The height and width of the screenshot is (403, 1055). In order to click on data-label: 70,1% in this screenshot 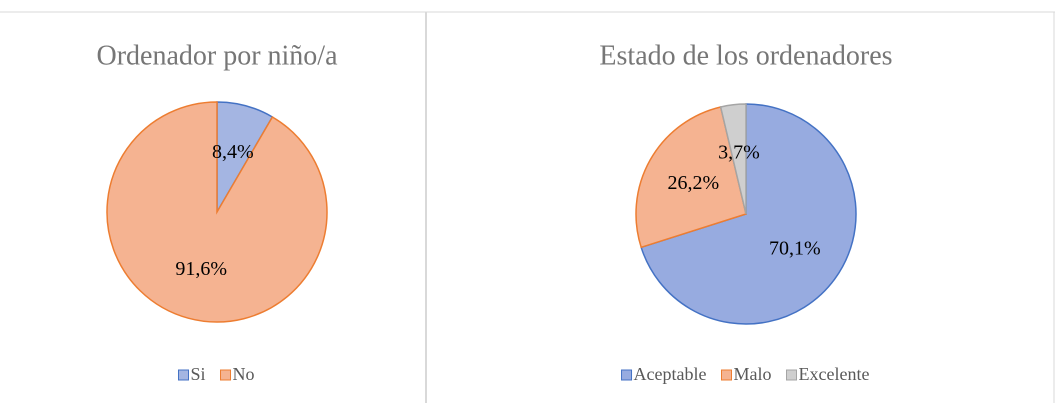, I will do `click(795, 248)`.